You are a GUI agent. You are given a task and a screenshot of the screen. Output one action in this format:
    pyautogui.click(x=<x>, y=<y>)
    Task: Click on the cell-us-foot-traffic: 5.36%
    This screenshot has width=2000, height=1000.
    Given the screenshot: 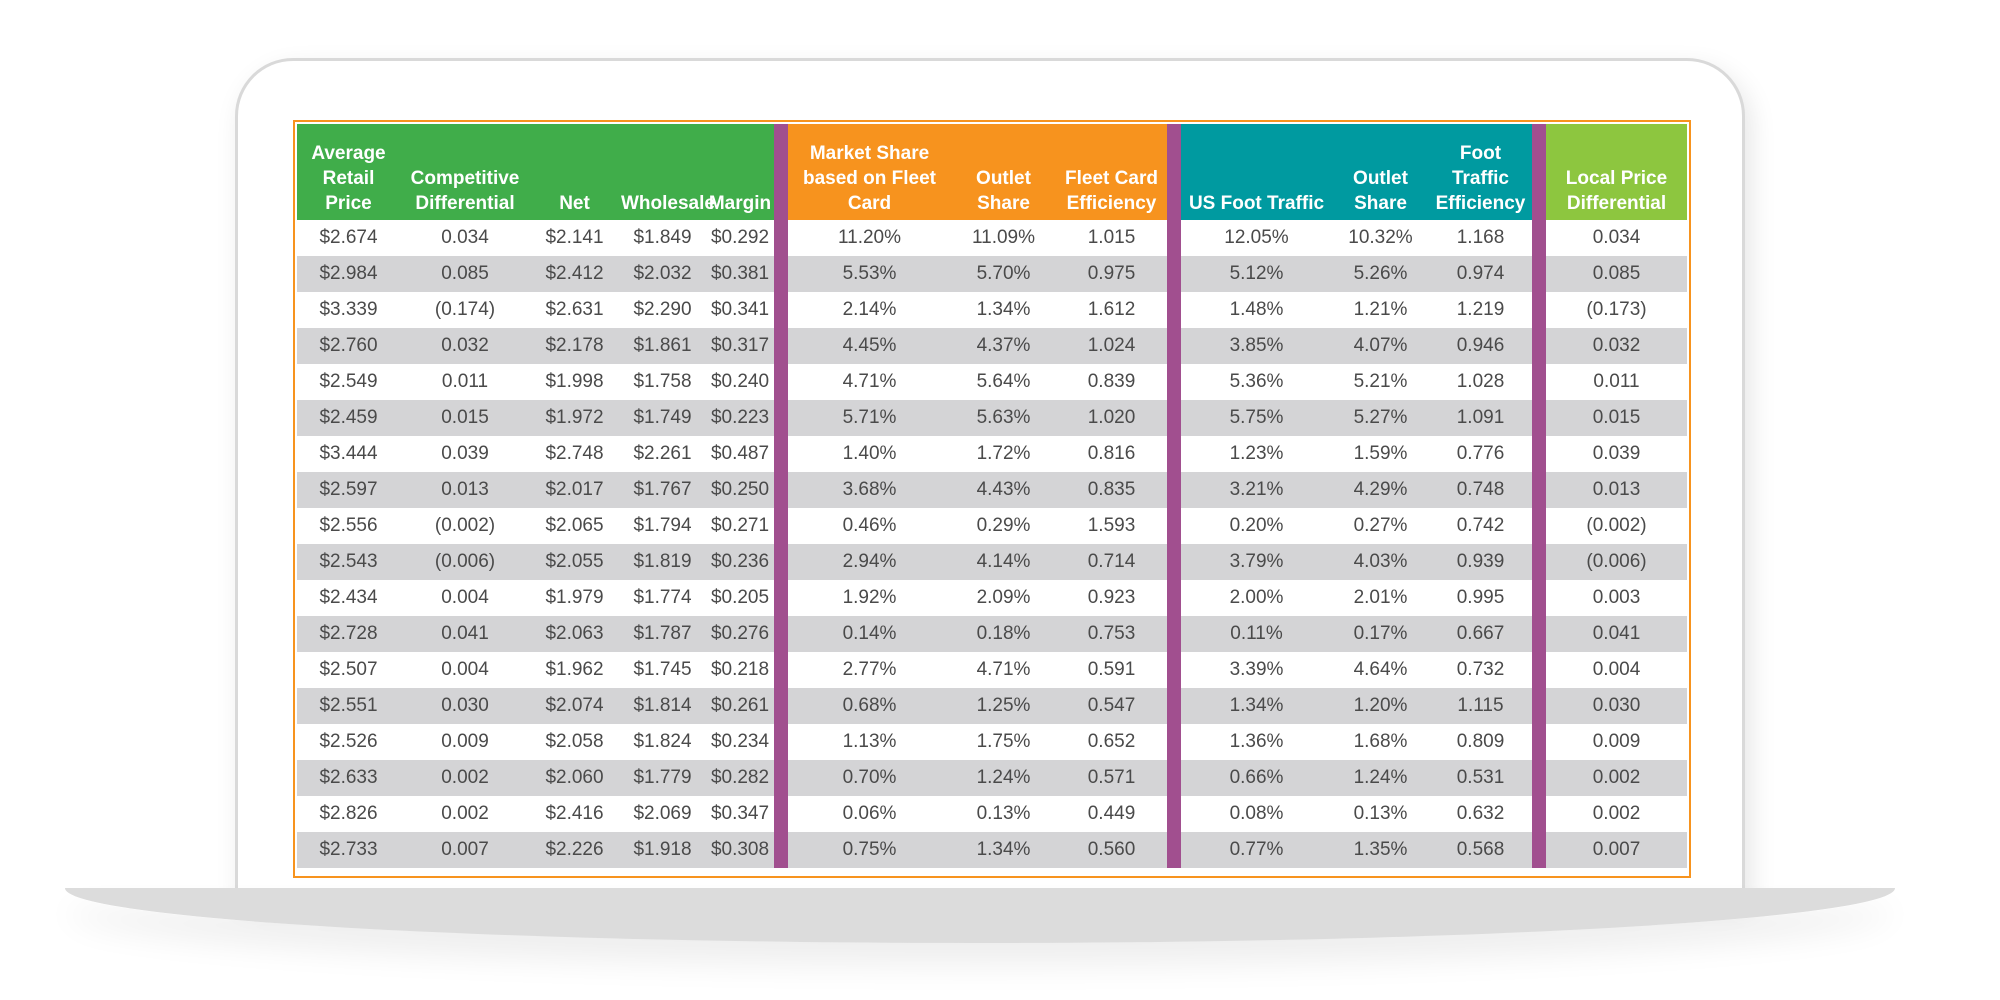 What is the action you would take?
    pyautogui.click(x=1256, y=382)
    